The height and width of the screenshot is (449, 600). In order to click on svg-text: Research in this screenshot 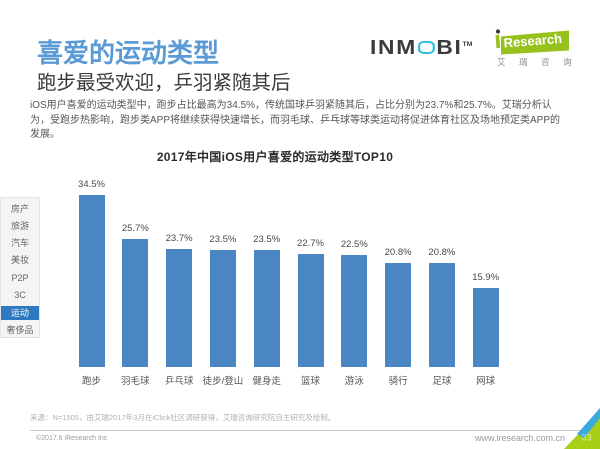, I will do `click(533, 41)`.